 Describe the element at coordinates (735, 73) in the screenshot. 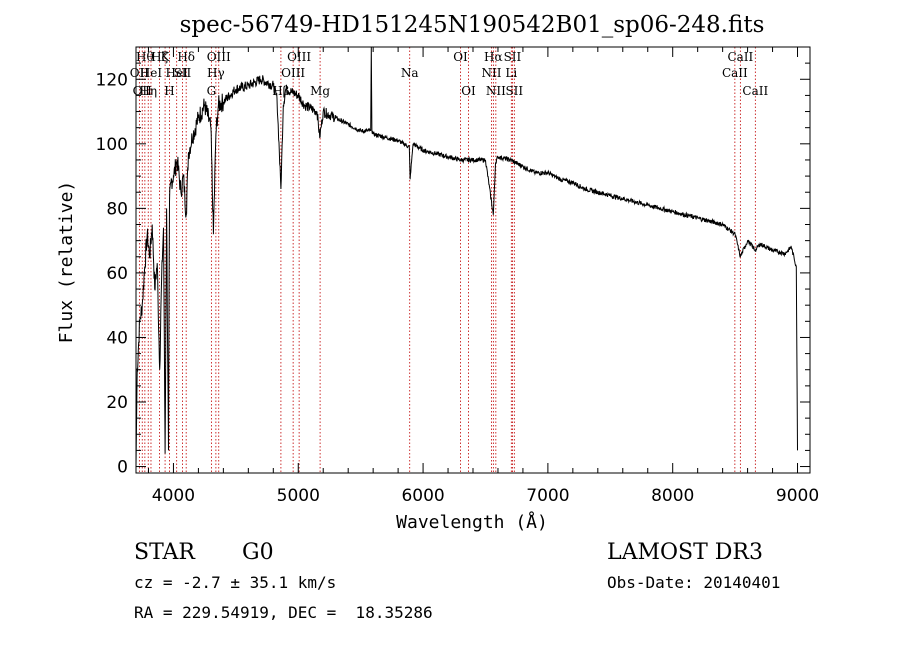

I see `line-marker-label-27: CaII` at that location.